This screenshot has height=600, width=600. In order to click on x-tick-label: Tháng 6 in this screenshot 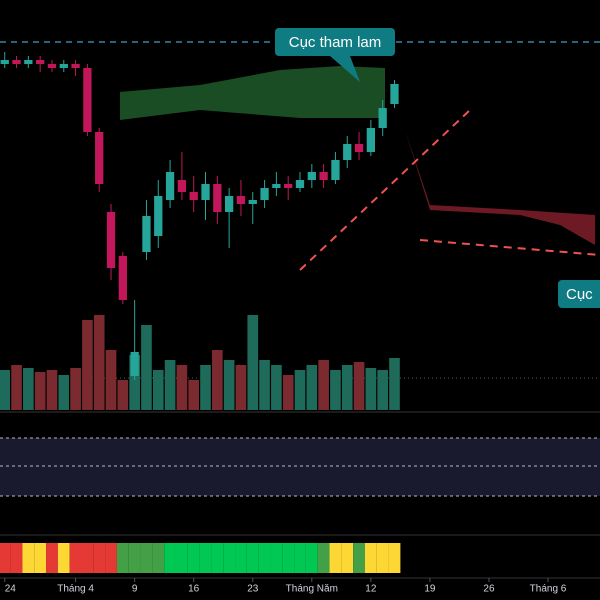, I will do `click(548, 589)`.